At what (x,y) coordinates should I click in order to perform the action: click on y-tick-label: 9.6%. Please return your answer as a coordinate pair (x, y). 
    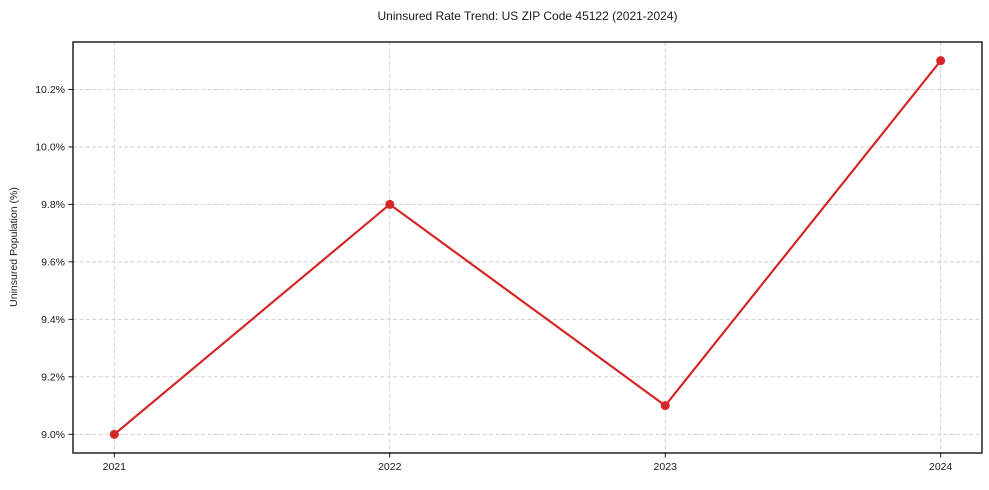
    Looking at the image, I should click on (53, 262).